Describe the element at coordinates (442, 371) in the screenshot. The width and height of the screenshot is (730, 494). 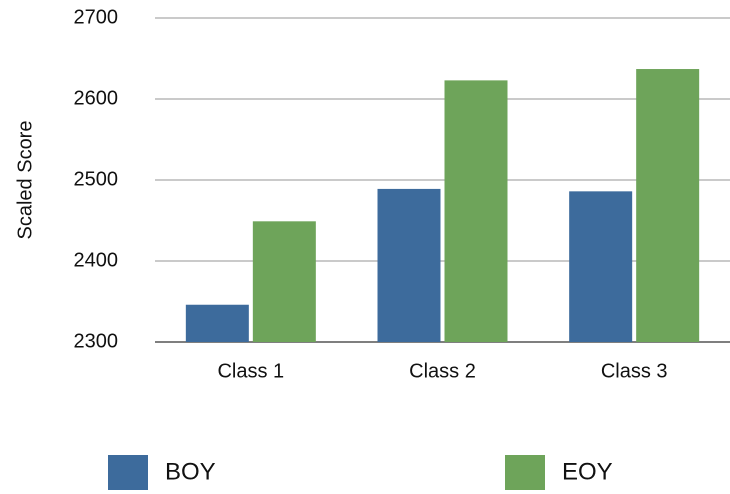
I see `x-tick-label: Class 2` at that location.